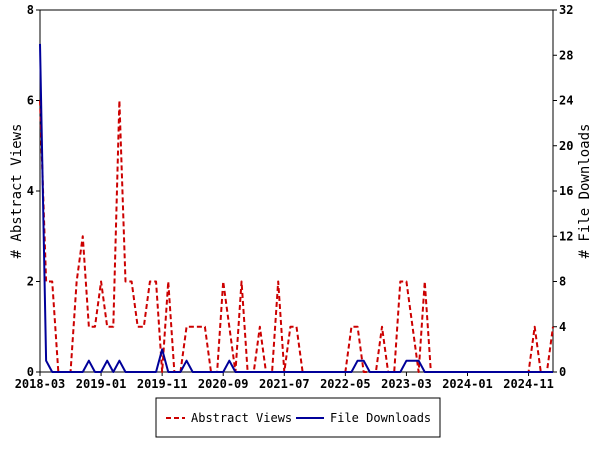 The image size is (600, 450). Describe the element at coordinates (30, 372) in the screenshot. I see `y-left-tick-label: 0` at that location.